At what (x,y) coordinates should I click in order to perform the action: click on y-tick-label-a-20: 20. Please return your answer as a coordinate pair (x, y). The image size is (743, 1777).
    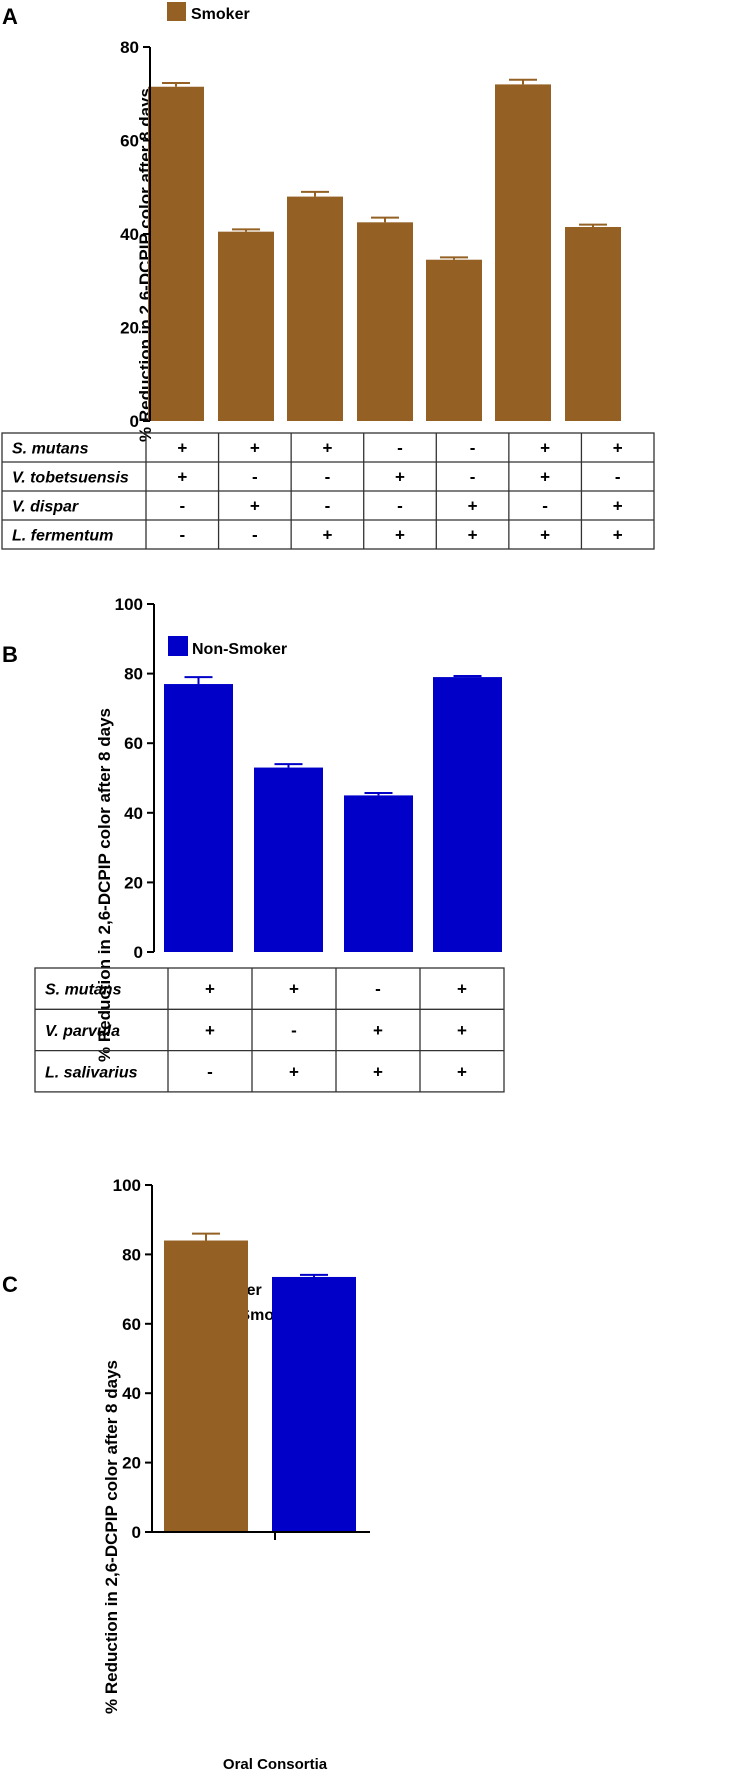
    Looking at the image, I should click on (129, 328).